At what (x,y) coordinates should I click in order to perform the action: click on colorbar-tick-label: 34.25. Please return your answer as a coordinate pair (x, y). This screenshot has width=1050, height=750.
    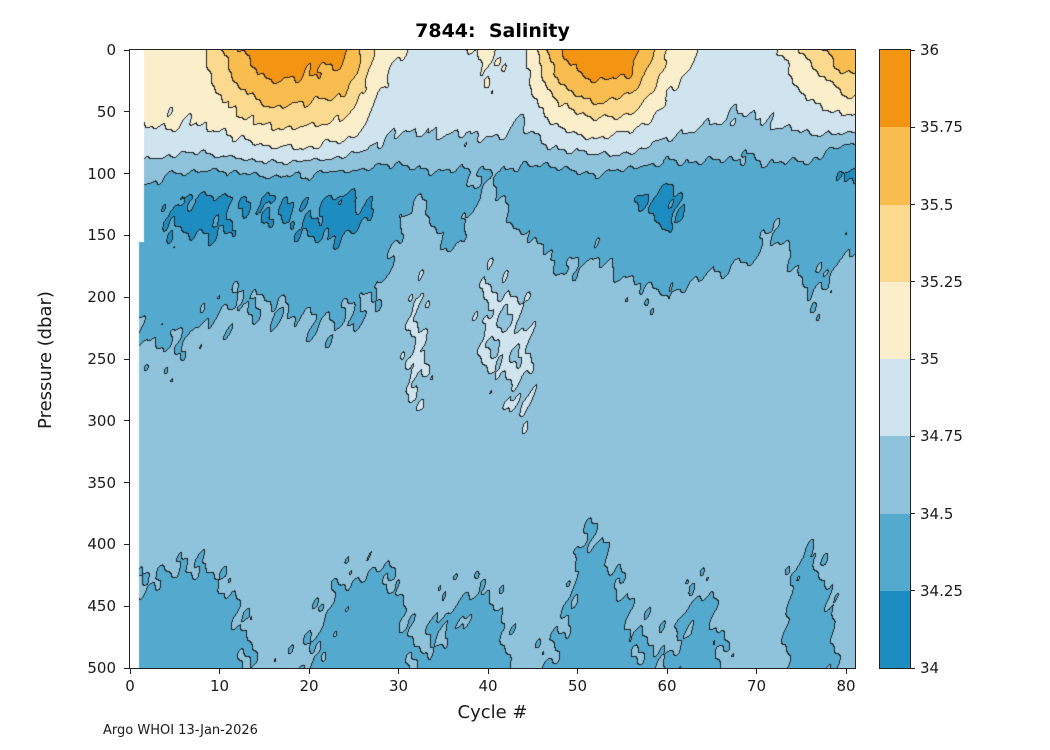
    Looking at the image, I should click on (941, 590).